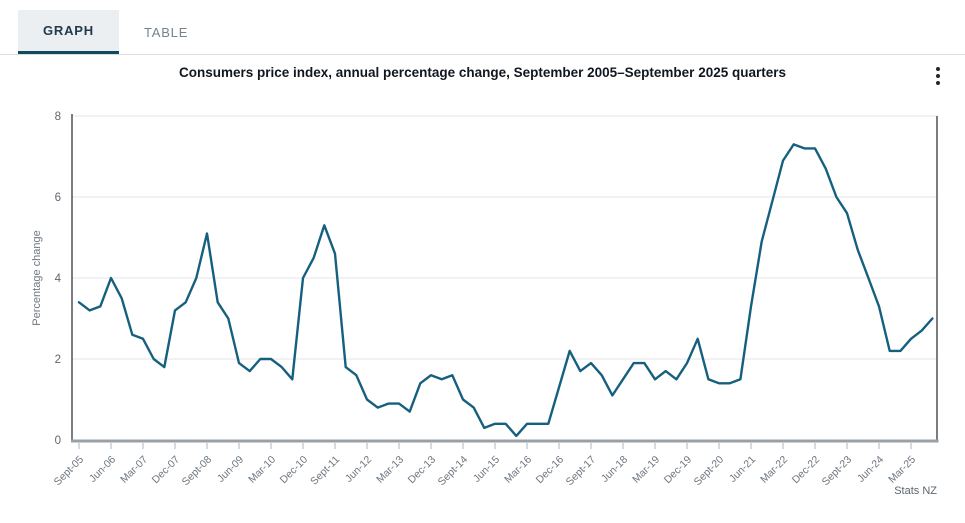 Image resolution: width=965 pixels, height=523 pixels. Describe the element at coordinates (581, 471) in the screenshot. I see `x-tick-label: Sept-17` at that location.